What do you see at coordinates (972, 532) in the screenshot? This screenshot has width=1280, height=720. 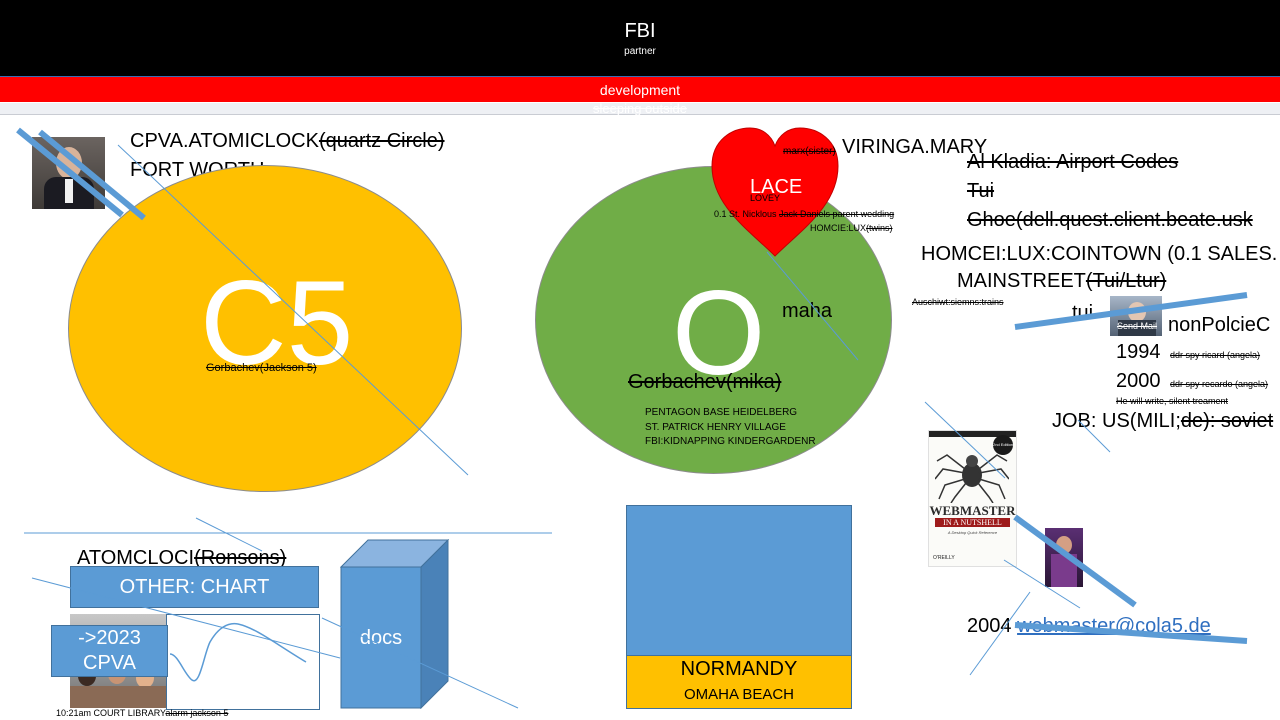 I see `book-tagline: A Desktop Quick Reference` at bounding box center [972, 532].